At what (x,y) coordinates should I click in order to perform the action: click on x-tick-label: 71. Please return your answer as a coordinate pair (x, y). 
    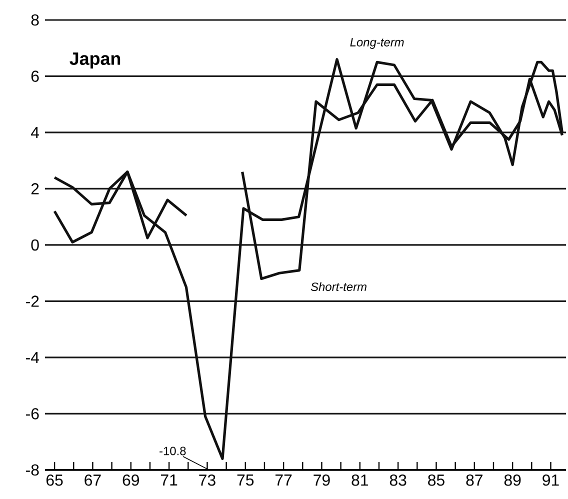
    Looking at the image, I should click on (169, 480).